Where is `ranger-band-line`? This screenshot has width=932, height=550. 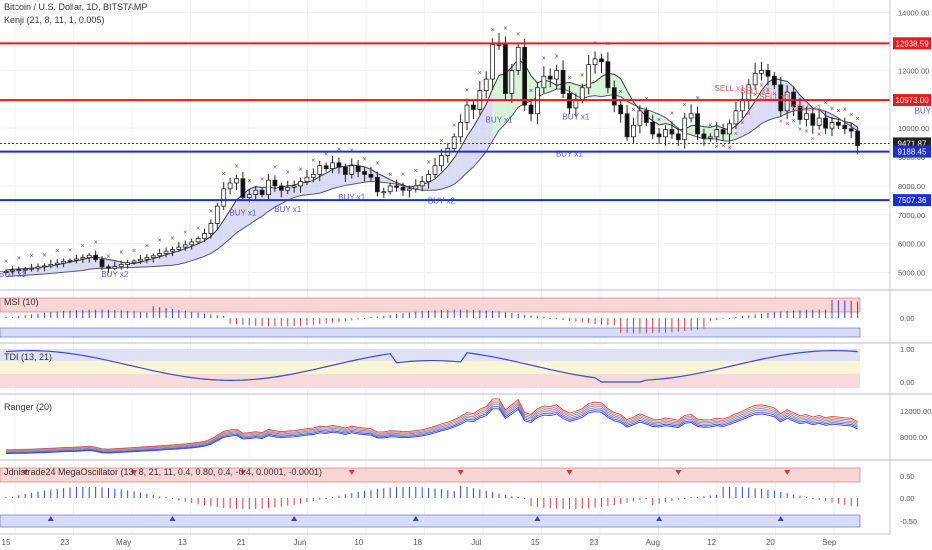 ranger-band-line is located at coordinates (431, 427).